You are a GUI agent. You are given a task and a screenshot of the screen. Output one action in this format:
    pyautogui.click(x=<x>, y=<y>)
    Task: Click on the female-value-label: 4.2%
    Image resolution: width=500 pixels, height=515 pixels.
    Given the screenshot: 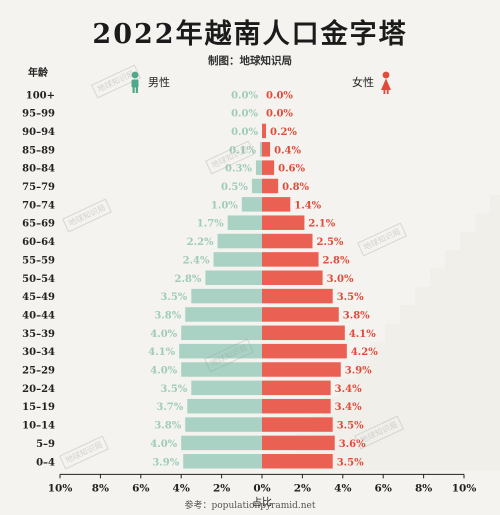 What is the action you would take?
    pyautogui.click(x=364, y=352)
    